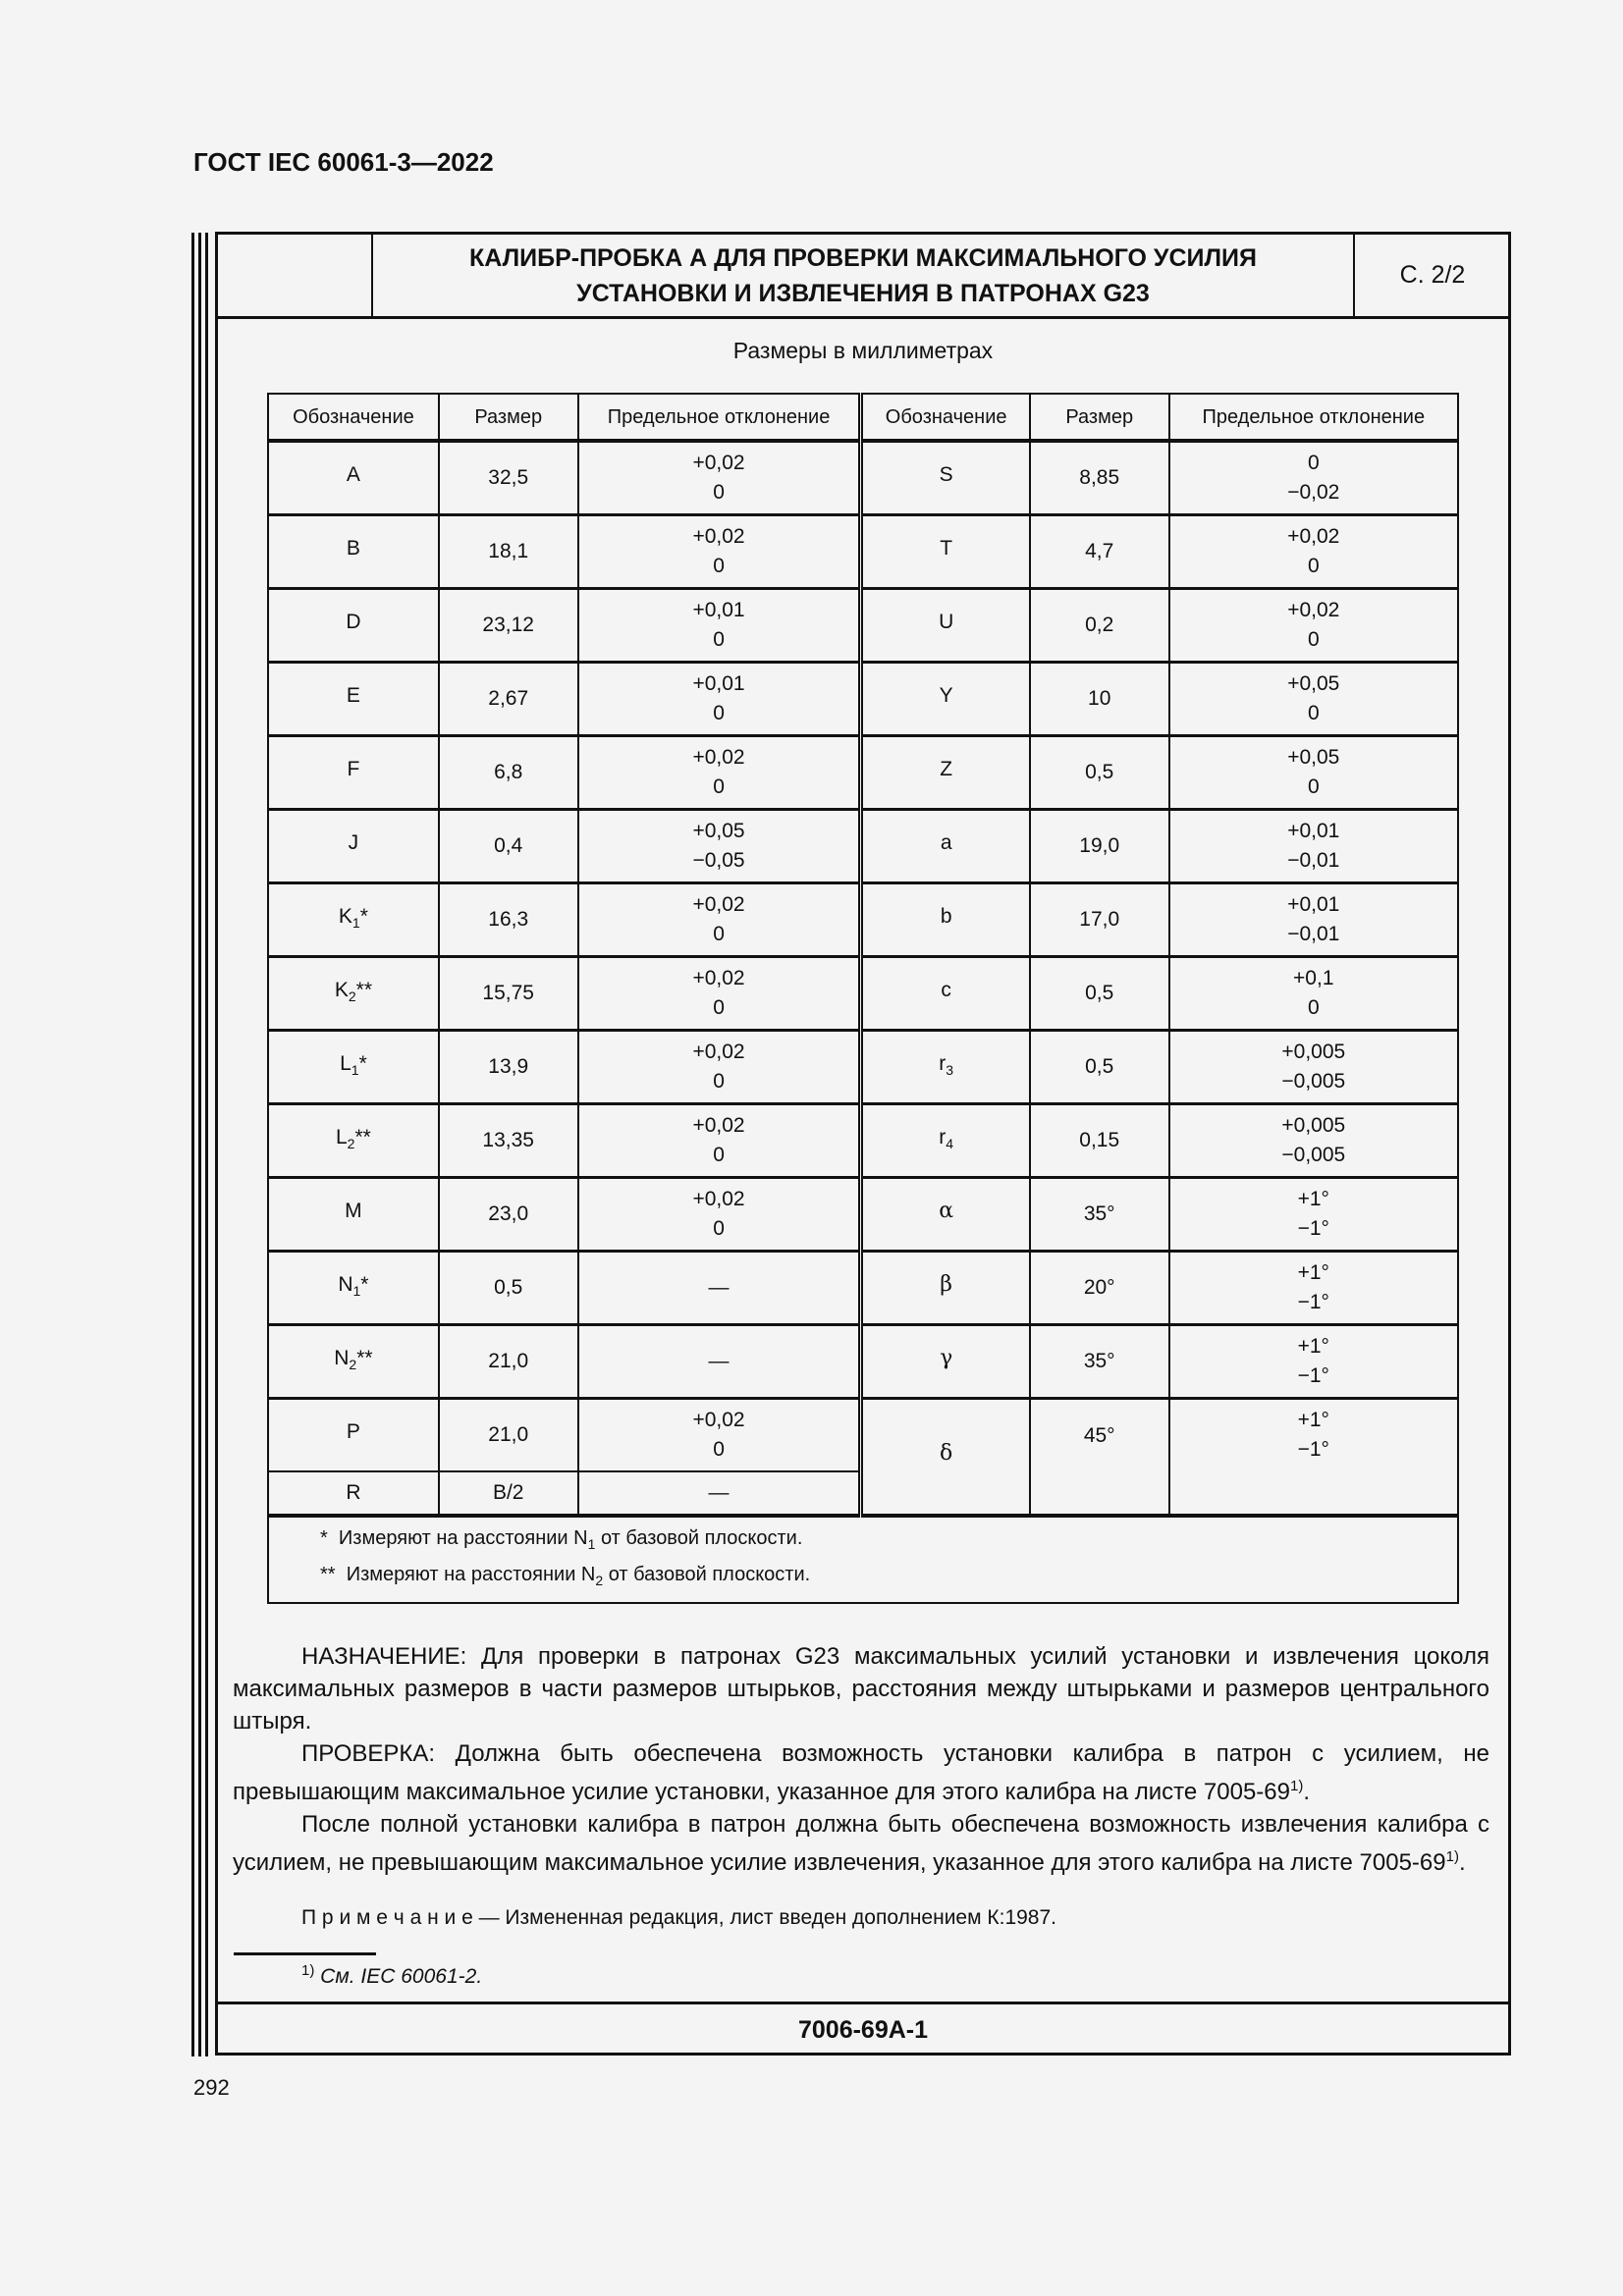  Describe the element at coordinates (1099, 919) in the screenshot. I see `size: 17,0` at that location.